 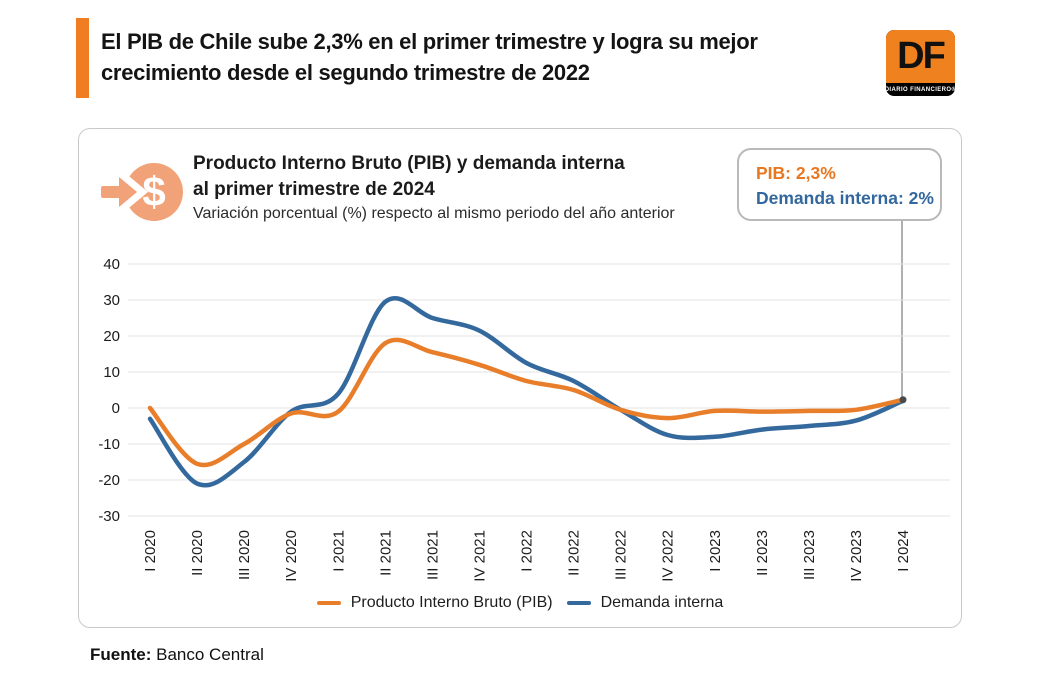 What do you see at coordinates (920, 56) in the screenshot?
I see `df-logo-monogram: DF` at bounding box center [920, 56].